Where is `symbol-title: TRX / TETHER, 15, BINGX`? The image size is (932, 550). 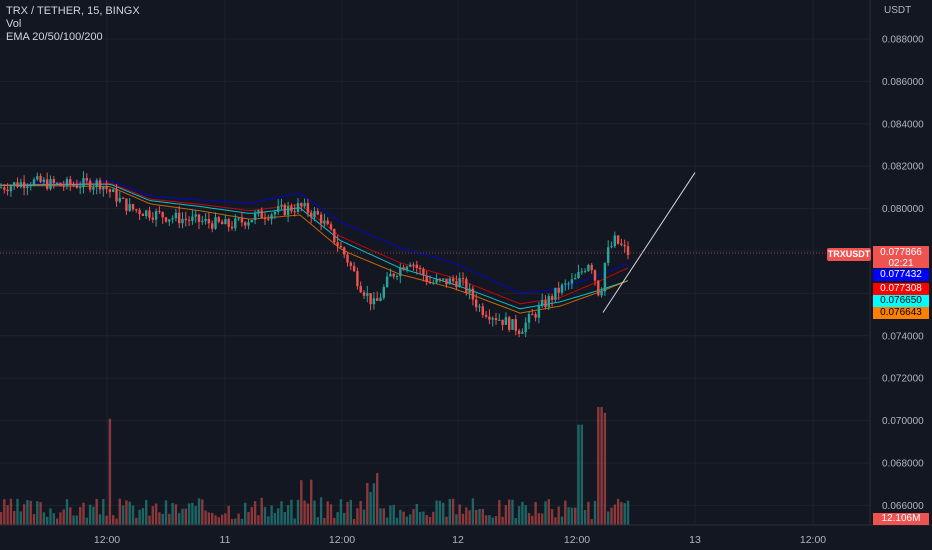
symbol-title: TRX / TETHER, 15, BINGX is located at coordinates (73, 11).